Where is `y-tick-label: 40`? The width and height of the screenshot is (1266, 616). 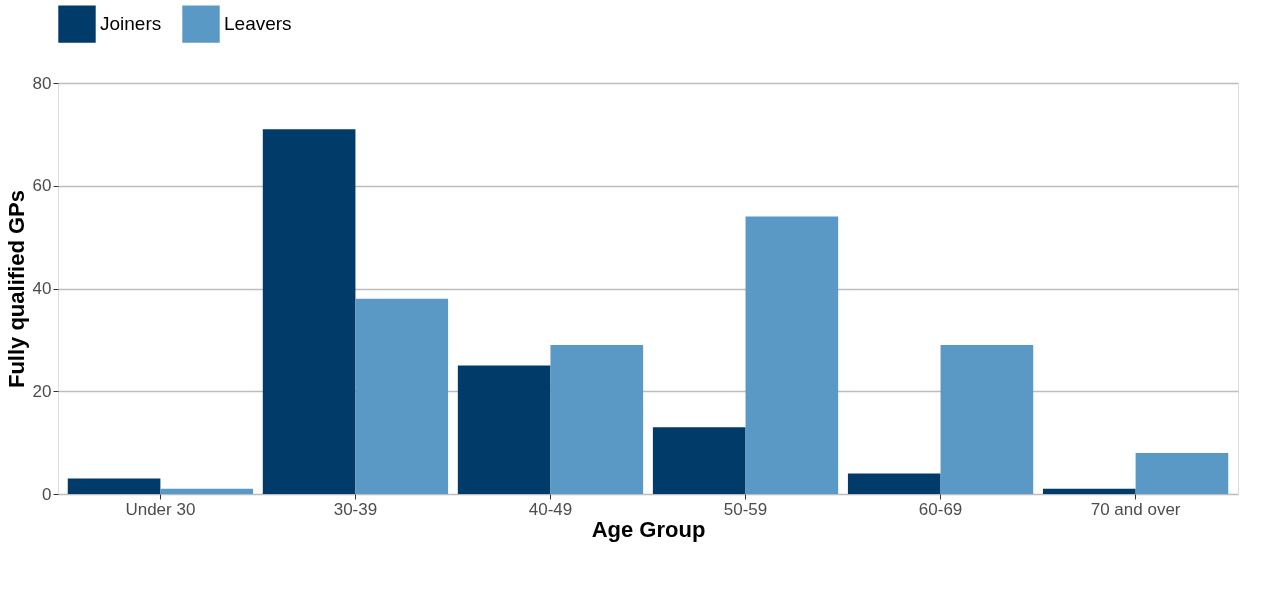 y-tick-label: 40 is located at coordinates (42, 288).